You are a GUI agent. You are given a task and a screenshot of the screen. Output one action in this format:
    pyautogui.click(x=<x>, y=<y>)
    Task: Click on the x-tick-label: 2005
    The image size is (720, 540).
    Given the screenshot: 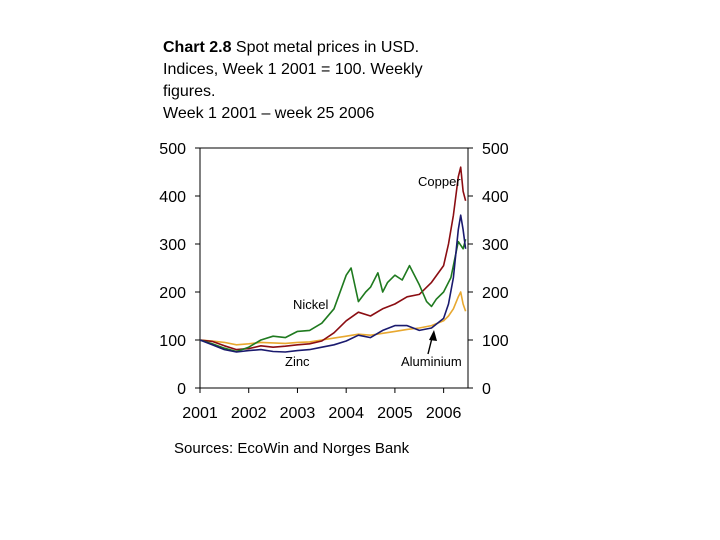 What is the action you would take?
    pyautogui.click(x=395, y=413)
    